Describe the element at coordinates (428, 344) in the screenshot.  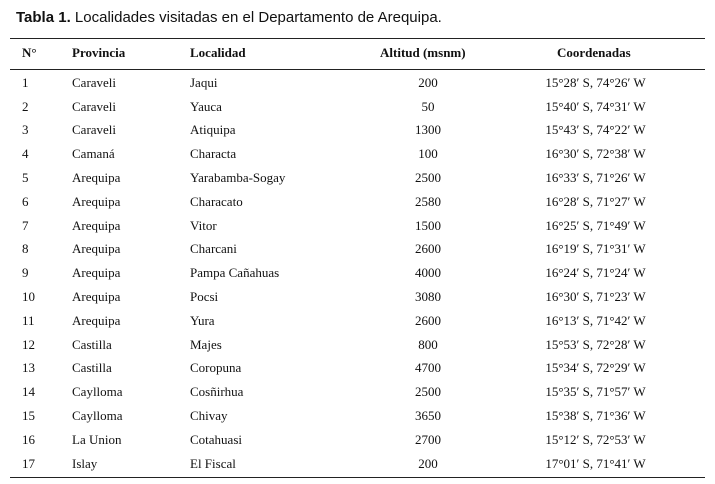
I see `cell-altitud: 800` at that location.